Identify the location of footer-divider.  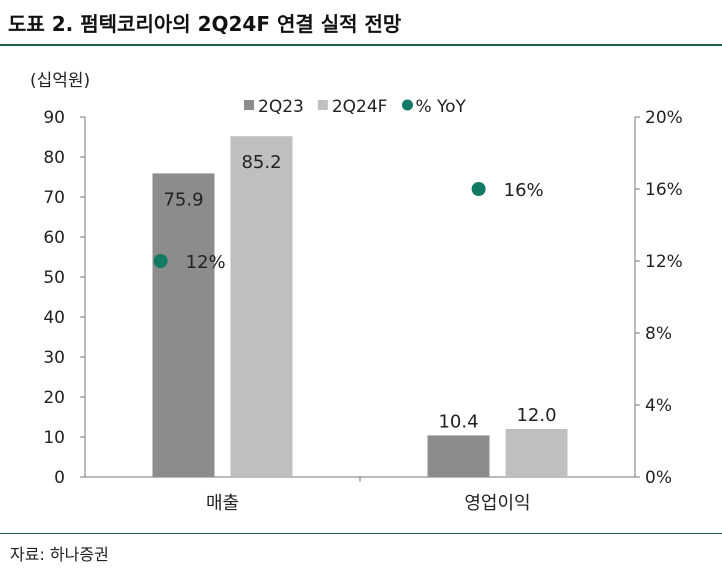
(361, 533).